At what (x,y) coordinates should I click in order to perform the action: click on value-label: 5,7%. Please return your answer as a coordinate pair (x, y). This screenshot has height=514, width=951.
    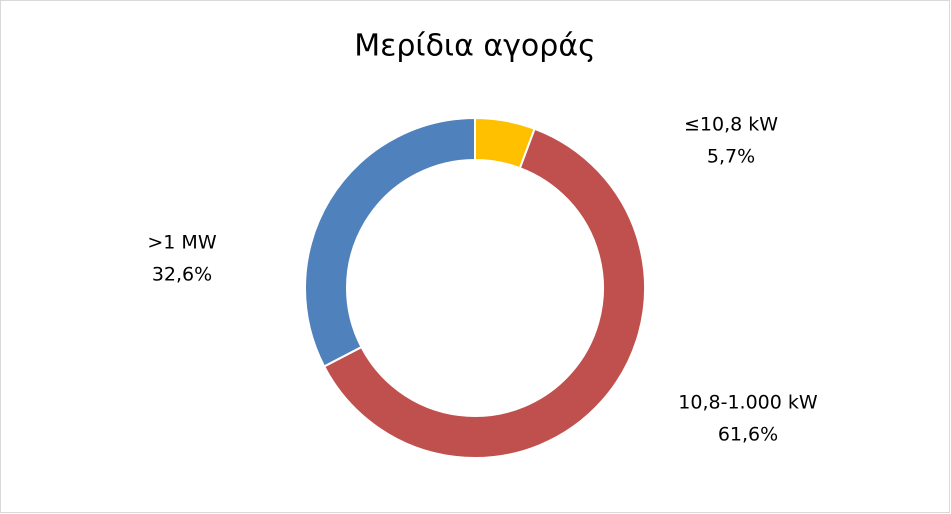
    Looking at the image, I should click on (731, 157).